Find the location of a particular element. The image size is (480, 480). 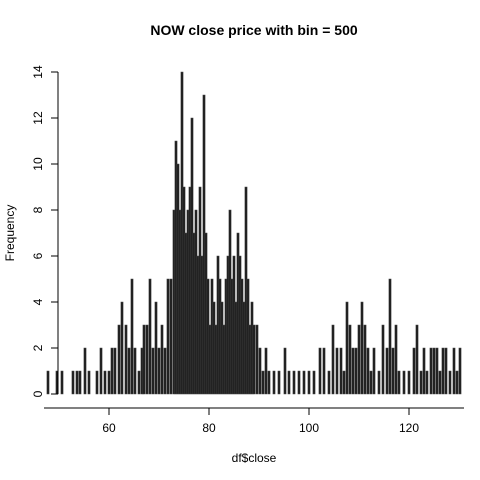

y-tick-label: 0 is located at coordinates (38, 393).